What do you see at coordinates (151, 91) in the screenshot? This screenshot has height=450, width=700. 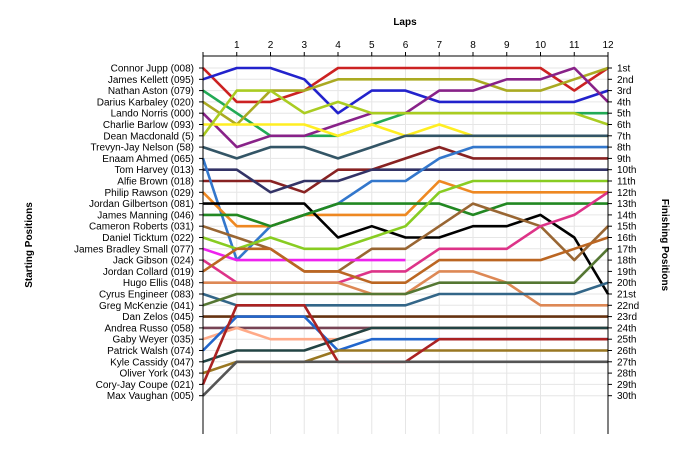 I see `start-position-label: Nathan Aston (079)` at bounding box center [151, 91].